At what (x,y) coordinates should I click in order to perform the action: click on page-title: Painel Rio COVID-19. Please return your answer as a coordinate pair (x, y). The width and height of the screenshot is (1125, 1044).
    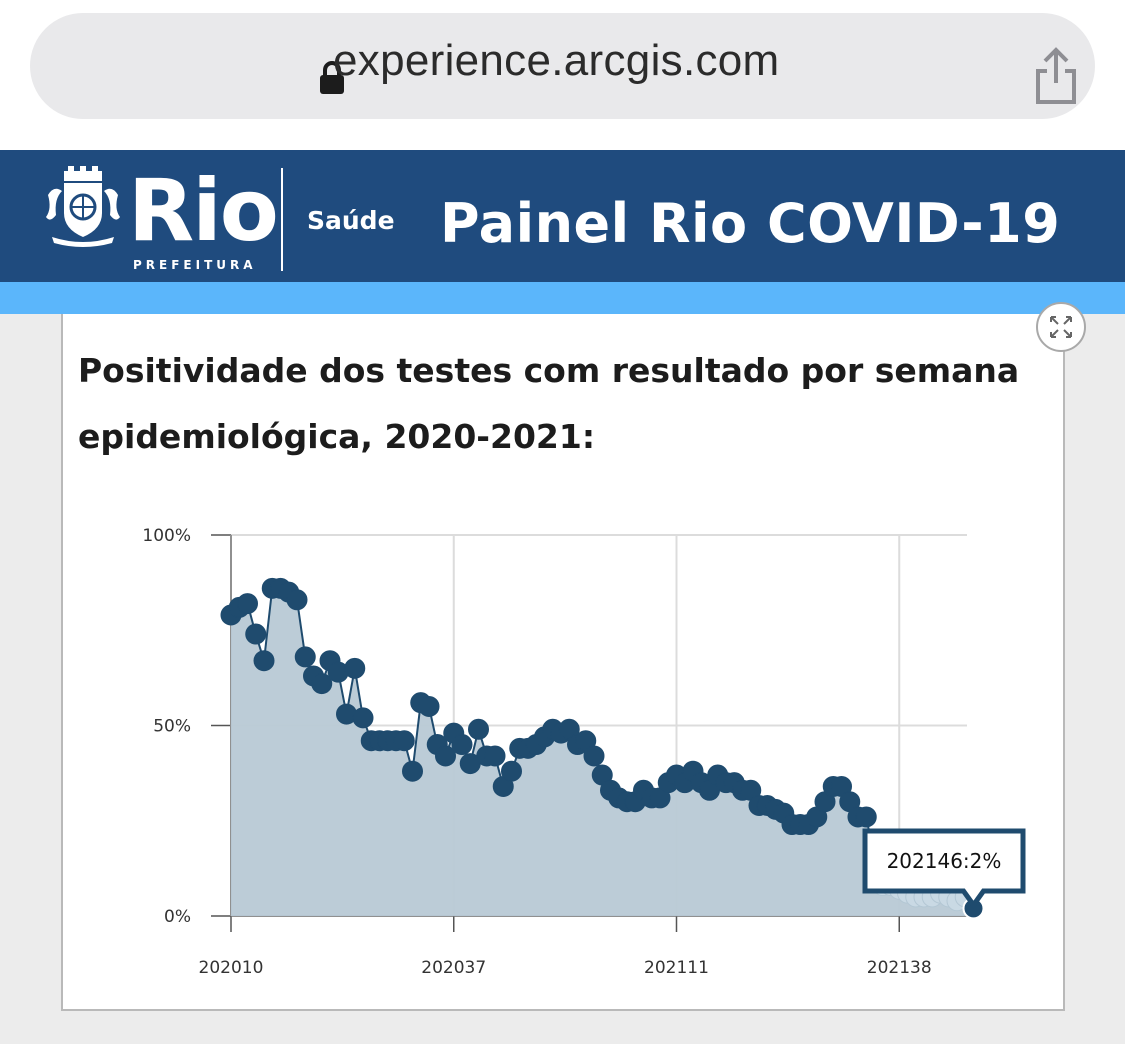
    Looking at the image, I should click on (750, 223).